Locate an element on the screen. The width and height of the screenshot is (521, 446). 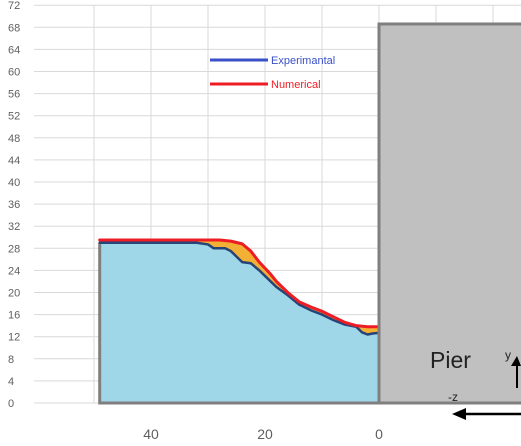
y-tick-label: 52 is located at coordinates (14, 117).